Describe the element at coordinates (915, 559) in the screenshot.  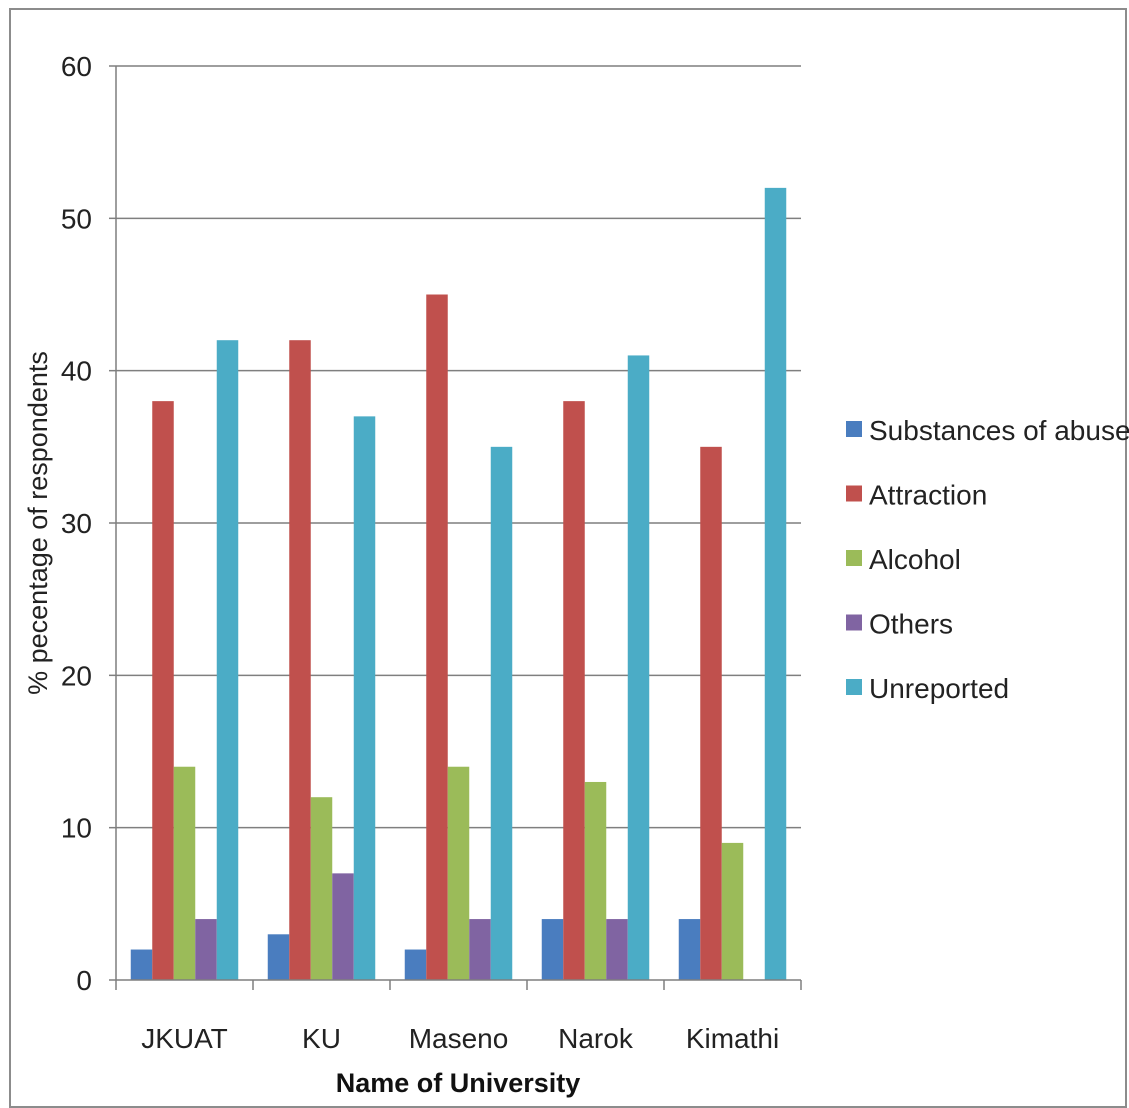
I see `legend-label: Alcohol` at that location.